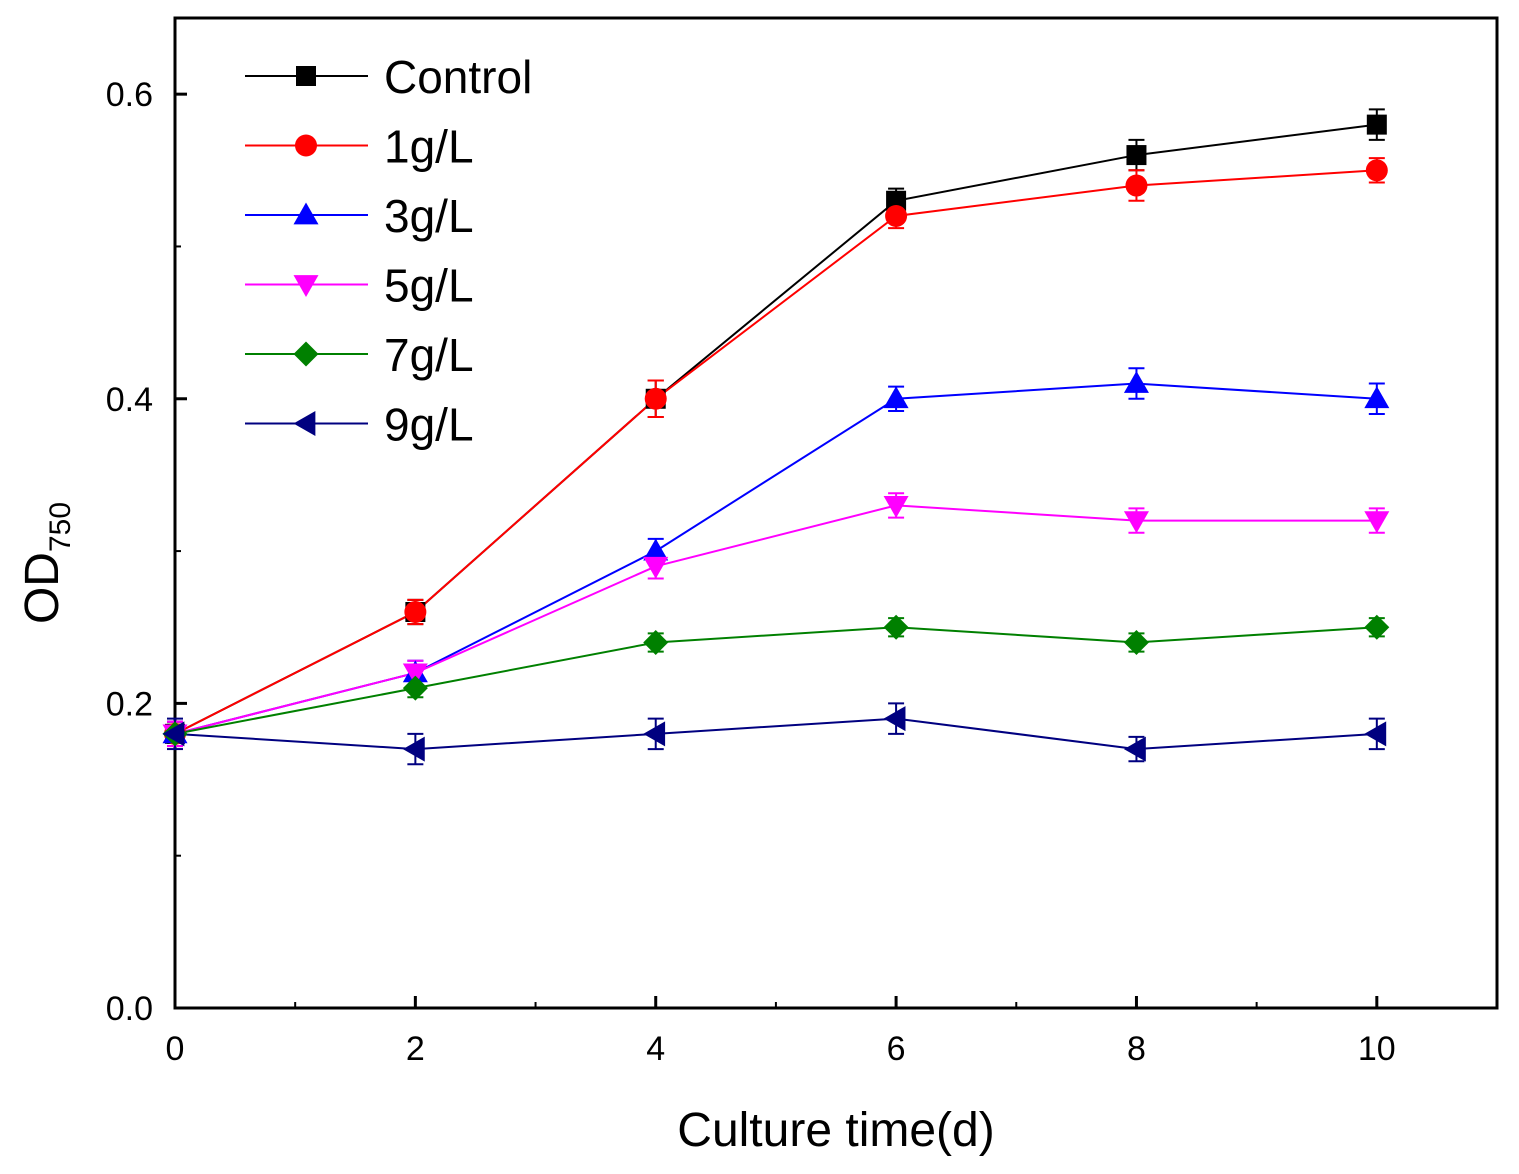  I want to click on x-tick-label: 4, so click(655, 1049).